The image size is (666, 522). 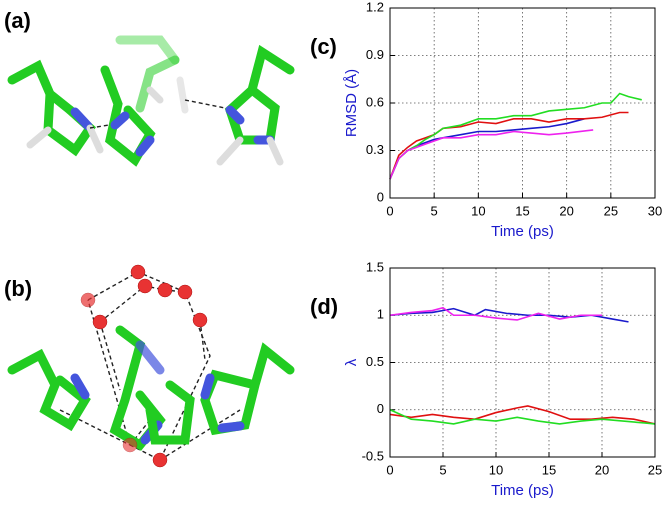 I want to click on panel-label: (b), so click(x=18, y=288).